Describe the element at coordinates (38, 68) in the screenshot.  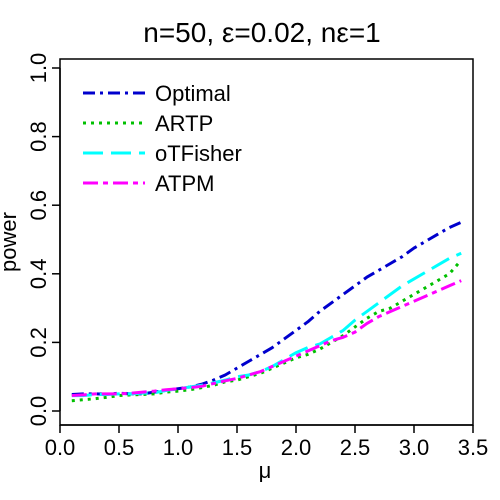
I see `y-tick-label: 1.0` at that location.